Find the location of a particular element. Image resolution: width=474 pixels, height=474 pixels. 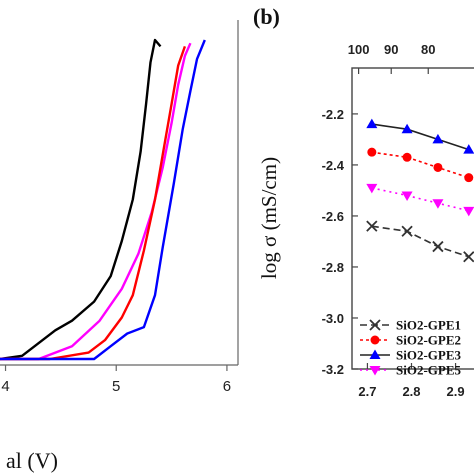

panel-b-legend-label: SiO2-GPE2 is located at coordinates (428, 340).